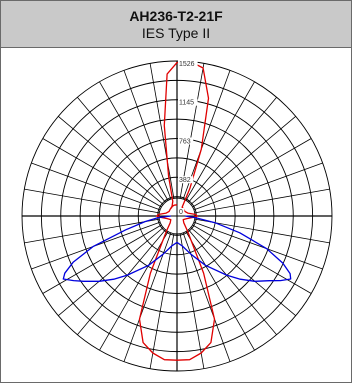 Image resolution: width=352 pixels, height=383 pixels. What do you see at coordinates (176, 16) in the screenshot?
I see `product-title: AH236-T2-21F` at bounding box center [176, 16].